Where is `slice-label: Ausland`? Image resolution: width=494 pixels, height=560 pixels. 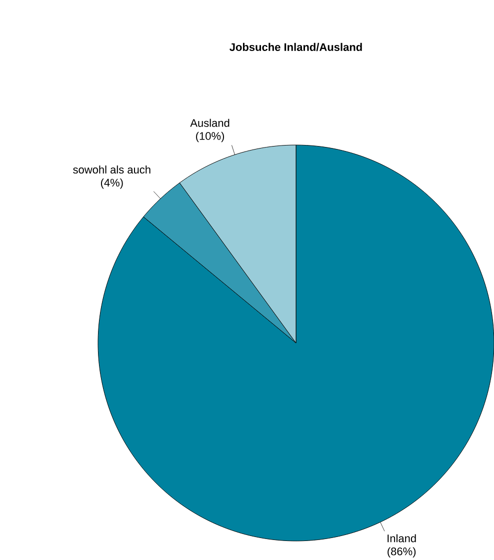 slice-label: Ausland is located at coordinates (210, 122).